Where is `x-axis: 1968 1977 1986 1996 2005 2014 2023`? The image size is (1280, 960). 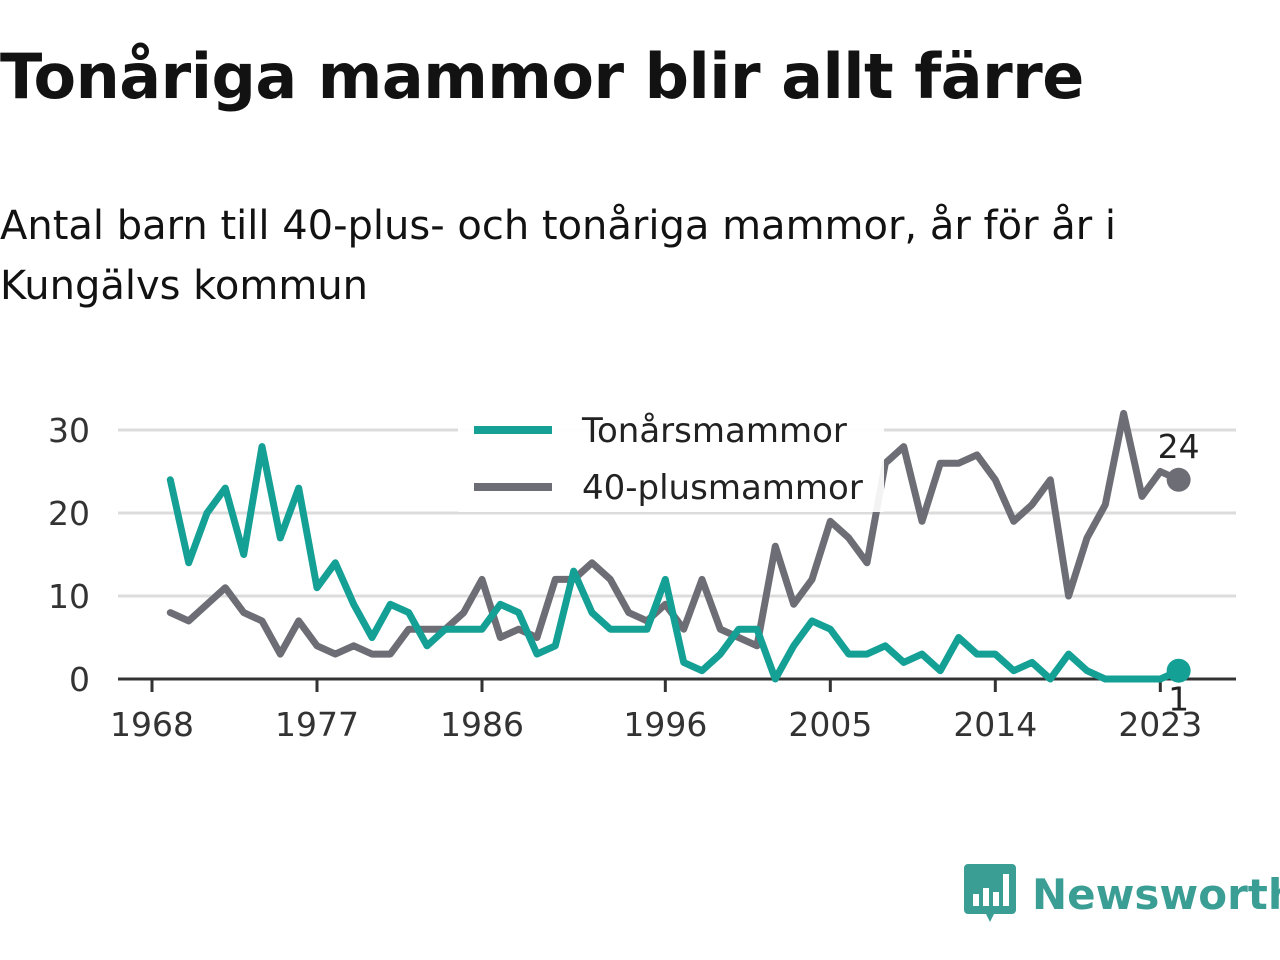 x-axis: 1968 1977 1986 1996 2005 2014 2023 is located at coordinates (673, 710).